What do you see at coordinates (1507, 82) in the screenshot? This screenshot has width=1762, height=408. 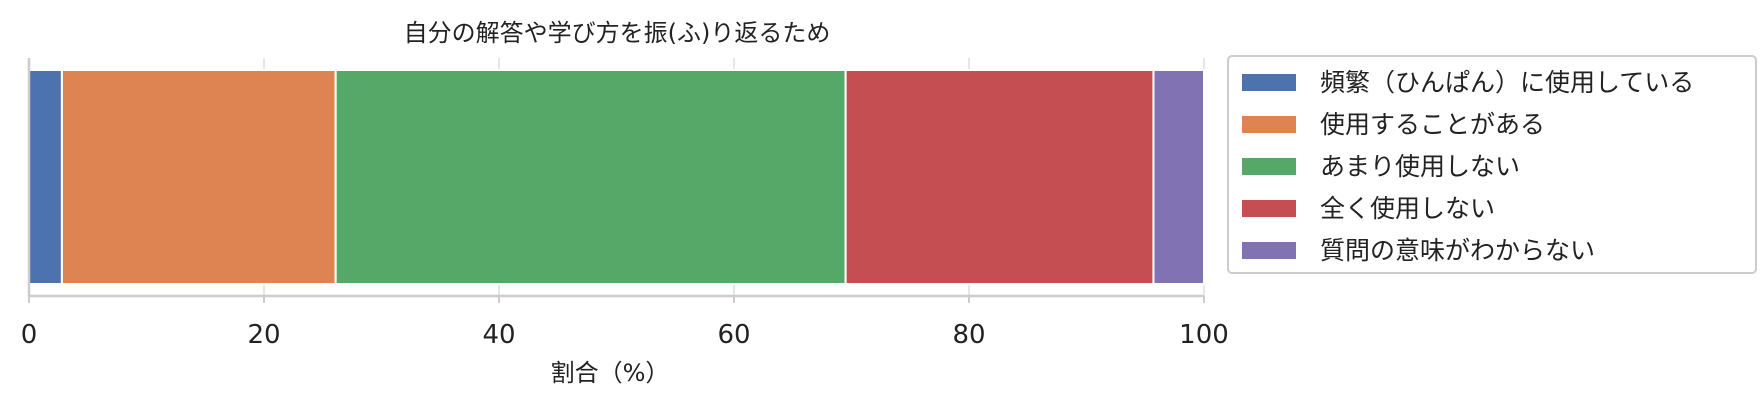 I see `legend-label: 頻繁（ひんぱん）に使用している` at bounding box center [1507, 82].